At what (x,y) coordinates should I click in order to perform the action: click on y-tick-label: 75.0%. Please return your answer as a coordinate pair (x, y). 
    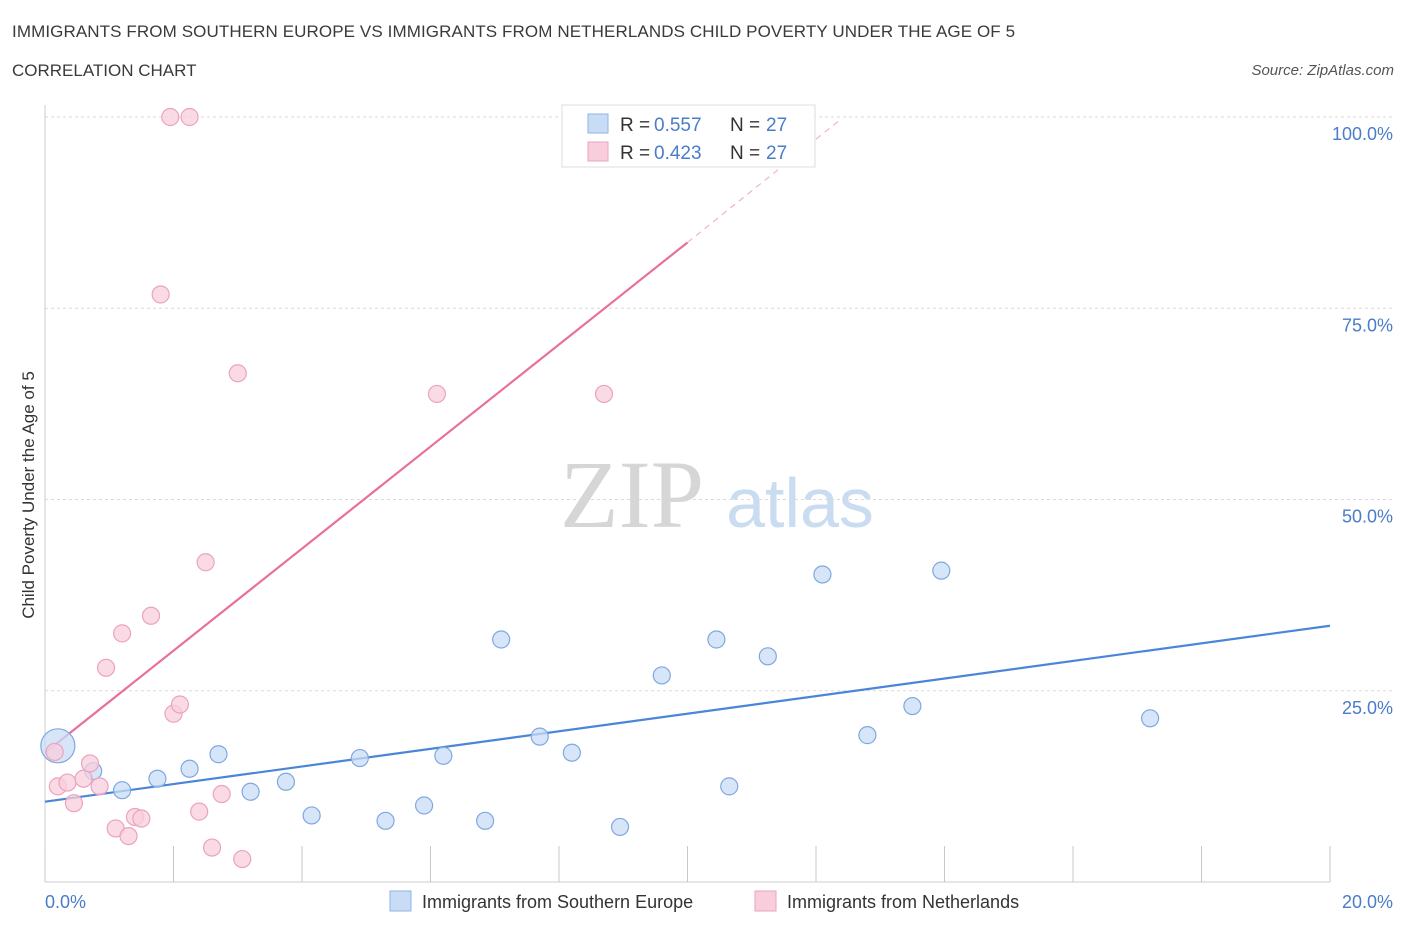
    Looking at the image, I should click on (1367, 325).